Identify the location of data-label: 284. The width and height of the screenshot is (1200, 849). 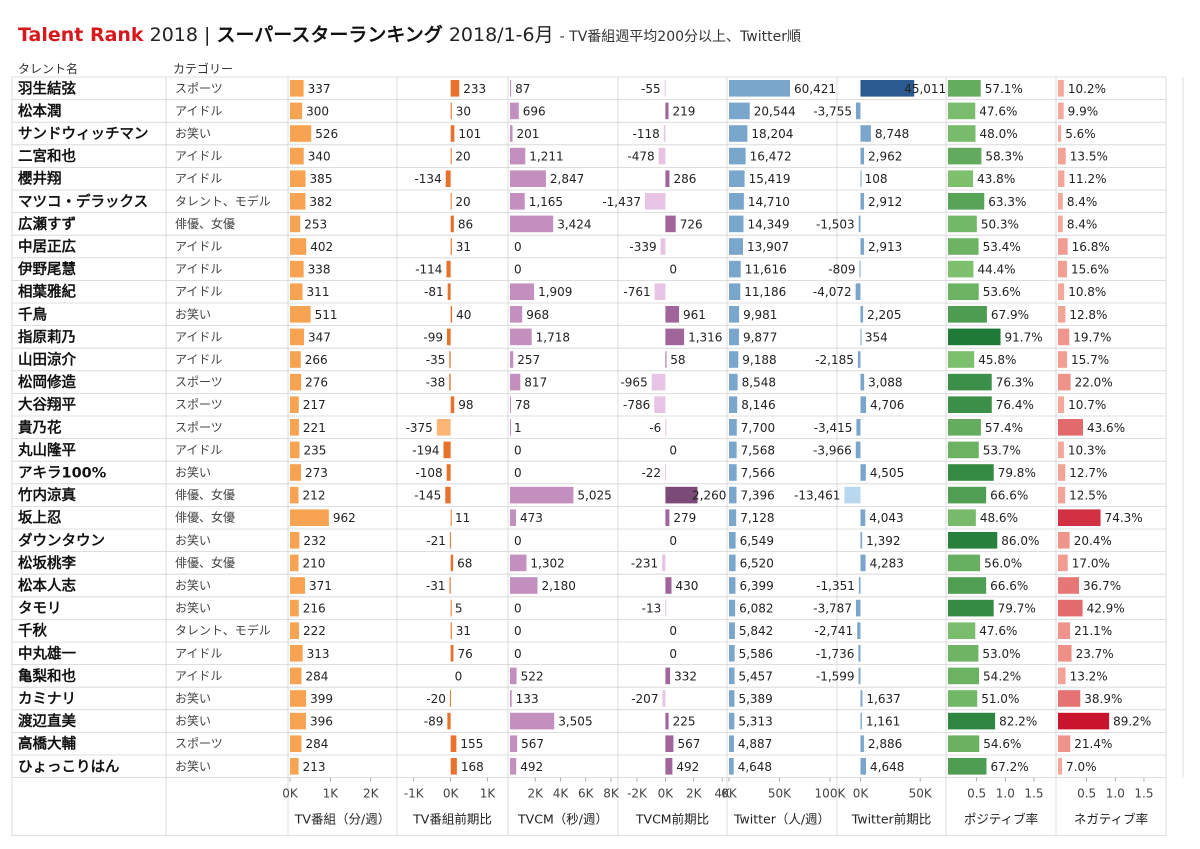
(316, 744).